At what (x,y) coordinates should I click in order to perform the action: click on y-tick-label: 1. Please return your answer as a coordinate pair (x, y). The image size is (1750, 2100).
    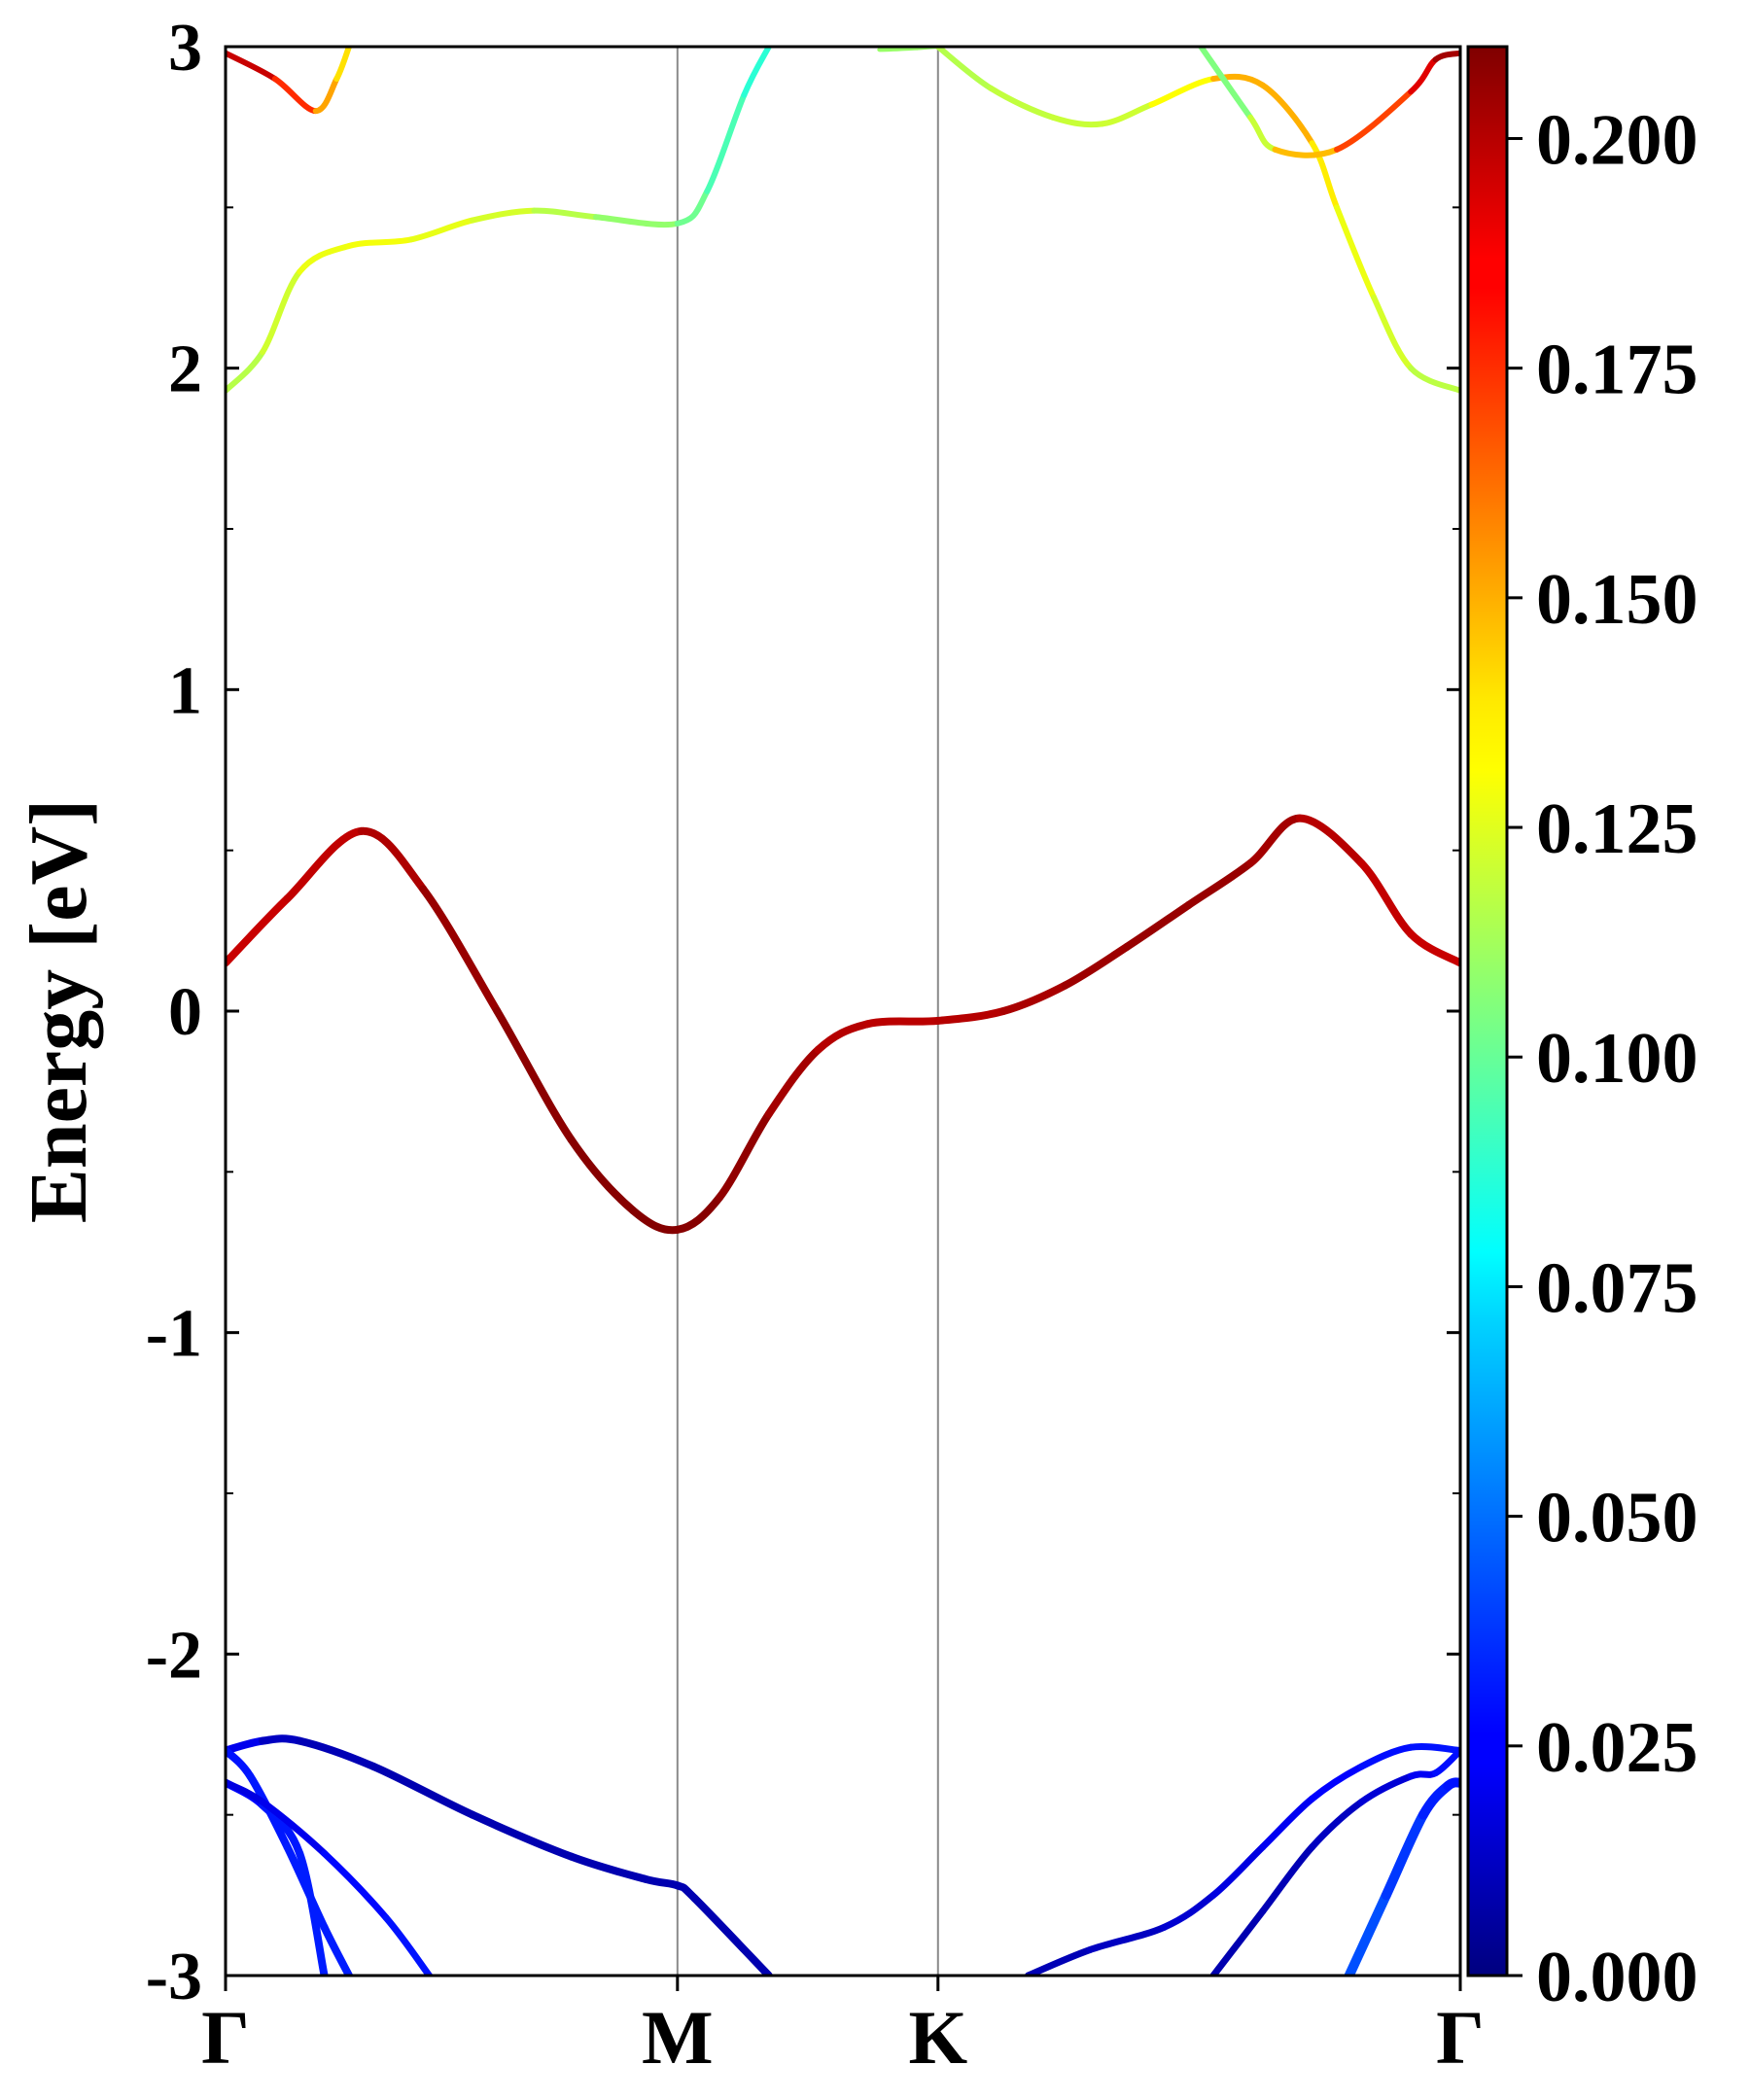
    Looking at the image, I should click on (185, 690).